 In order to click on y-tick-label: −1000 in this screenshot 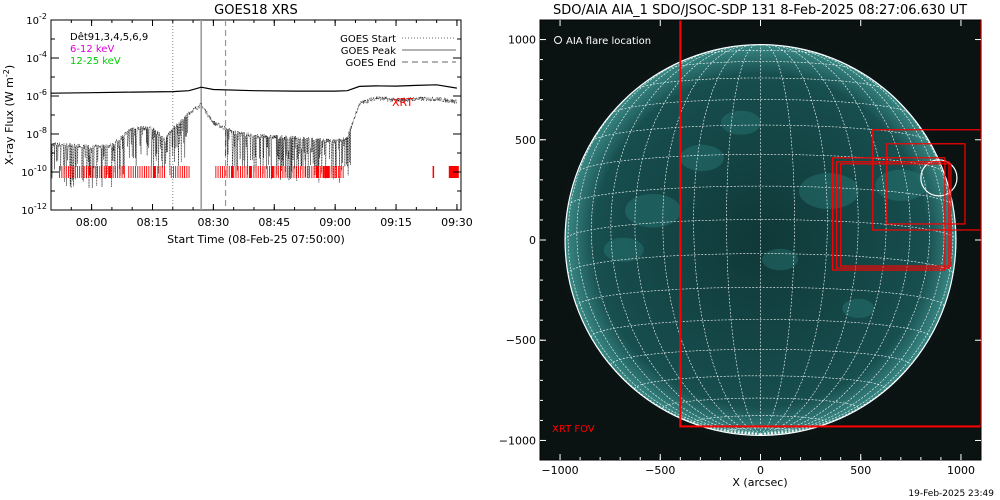, I will do `click(517, 440)`.